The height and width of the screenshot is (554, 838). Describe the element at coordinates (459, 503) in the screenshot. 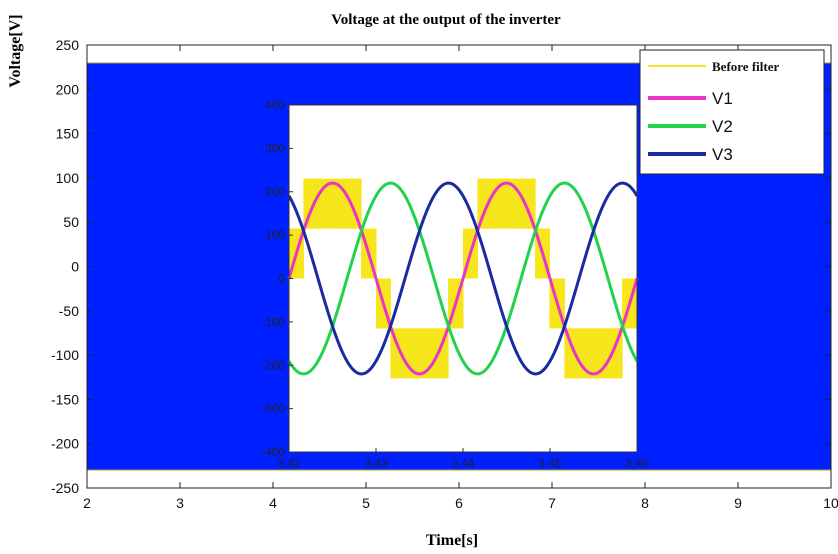

I see `x-tick-label: 6` at that location.